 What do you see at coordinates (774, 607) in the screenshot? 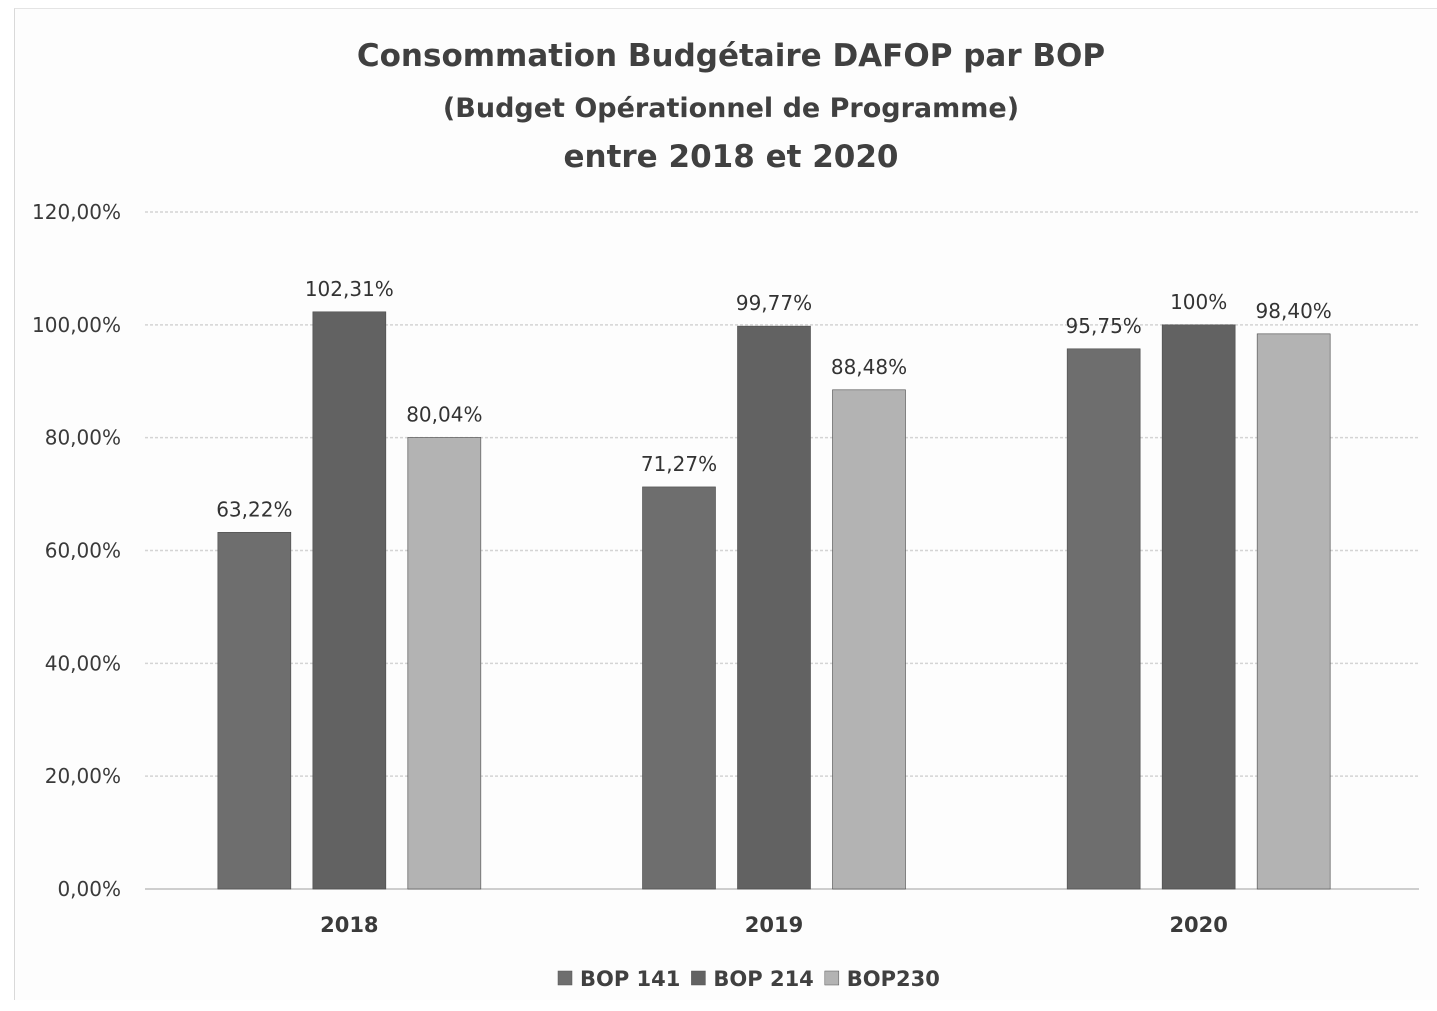
I see `bar-bop214-2019` at bounding box center [774, 607].